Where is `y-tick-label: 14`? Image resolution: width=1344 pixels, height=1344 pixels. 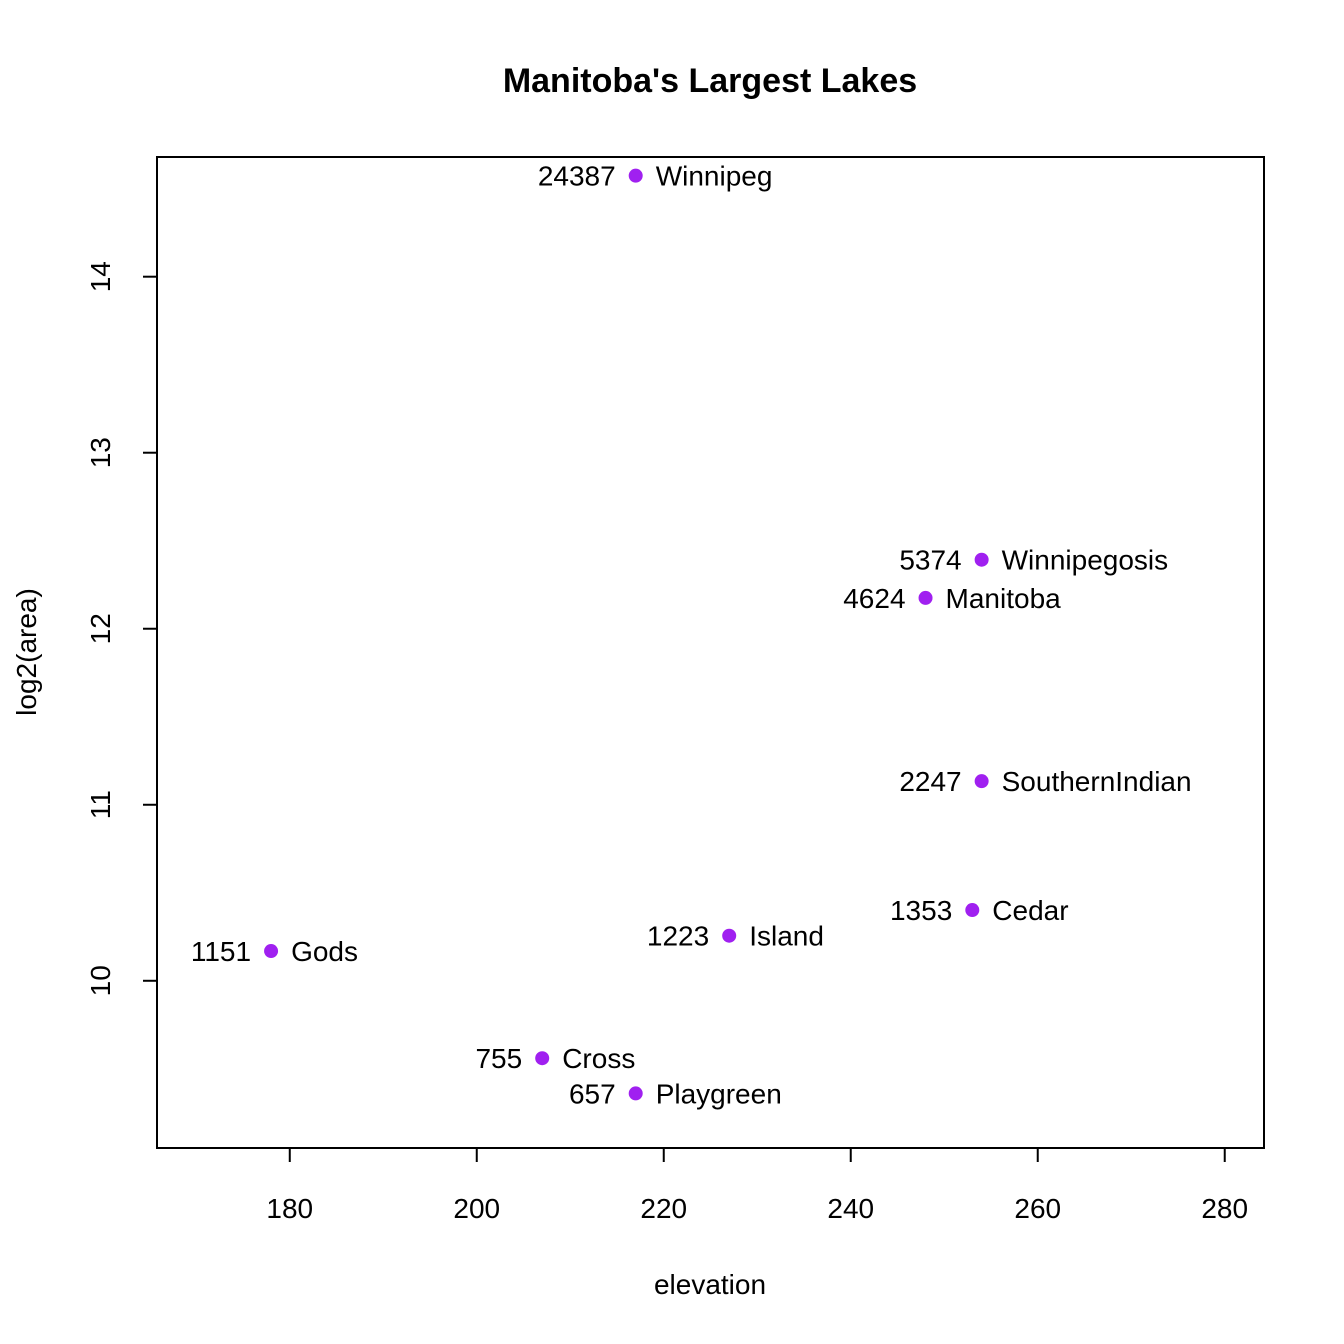 y-tick-label: 14 is located at coordinates (100, 276).